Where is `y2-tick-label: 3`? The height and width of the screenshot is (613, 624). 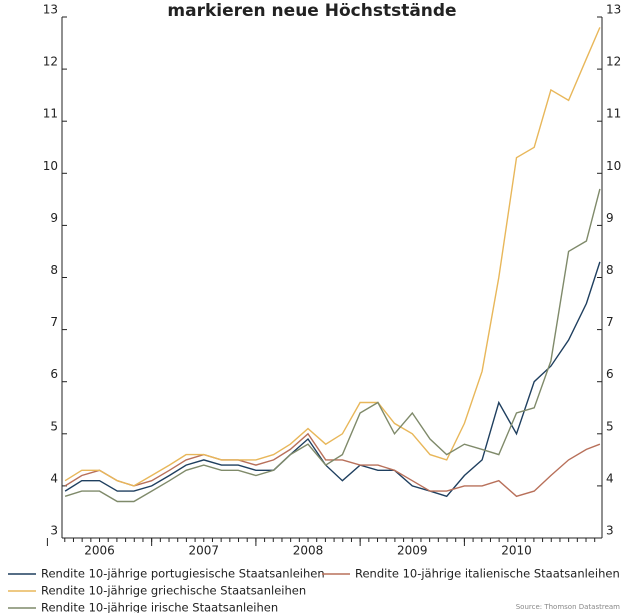
y2-tick-label: 3 is located at coordinates (610, 531).